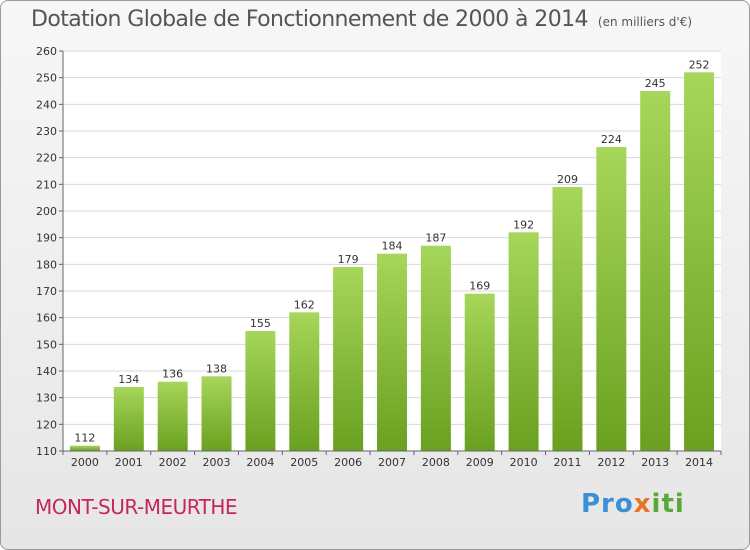  I want to click on x-tick-label: 2004, so click(260, 462).